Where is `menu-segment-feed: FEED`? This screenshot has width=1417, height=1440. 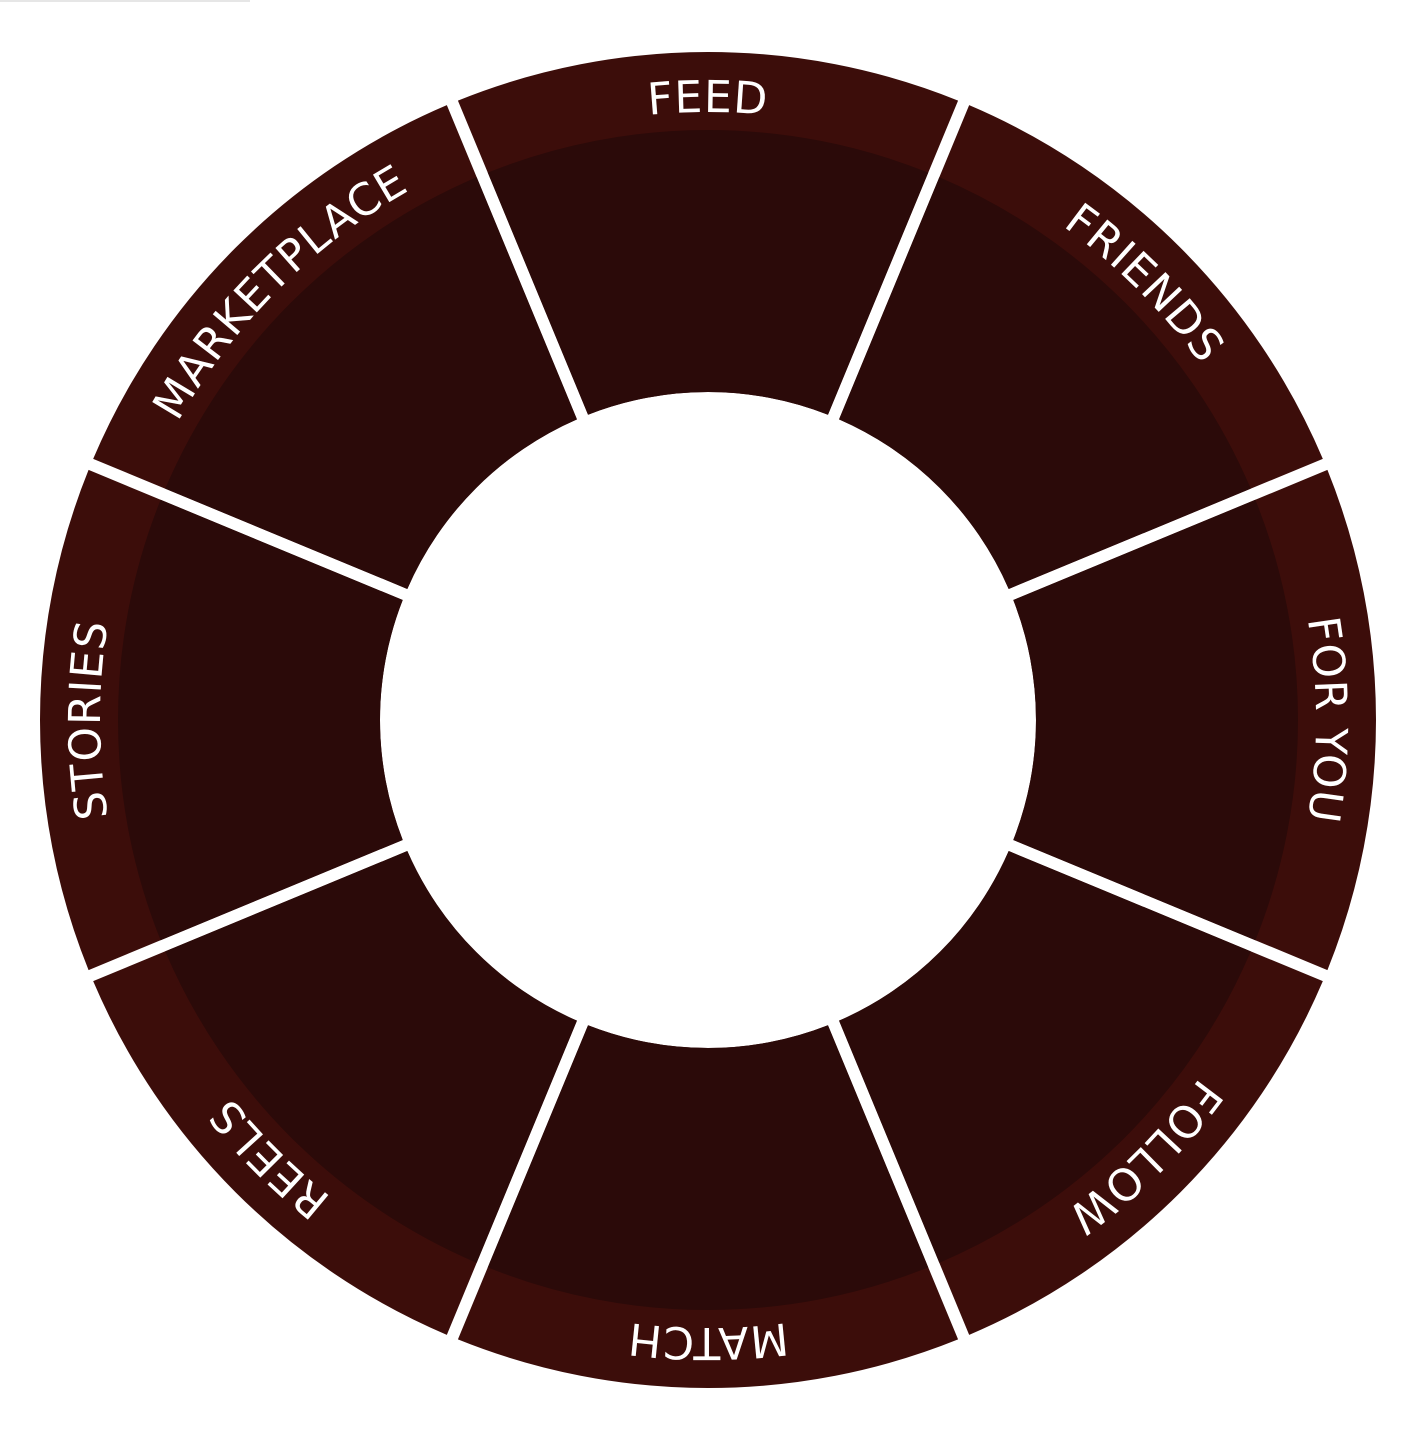 menu-segment-feed: FEED is located at coordinates (708, 233).